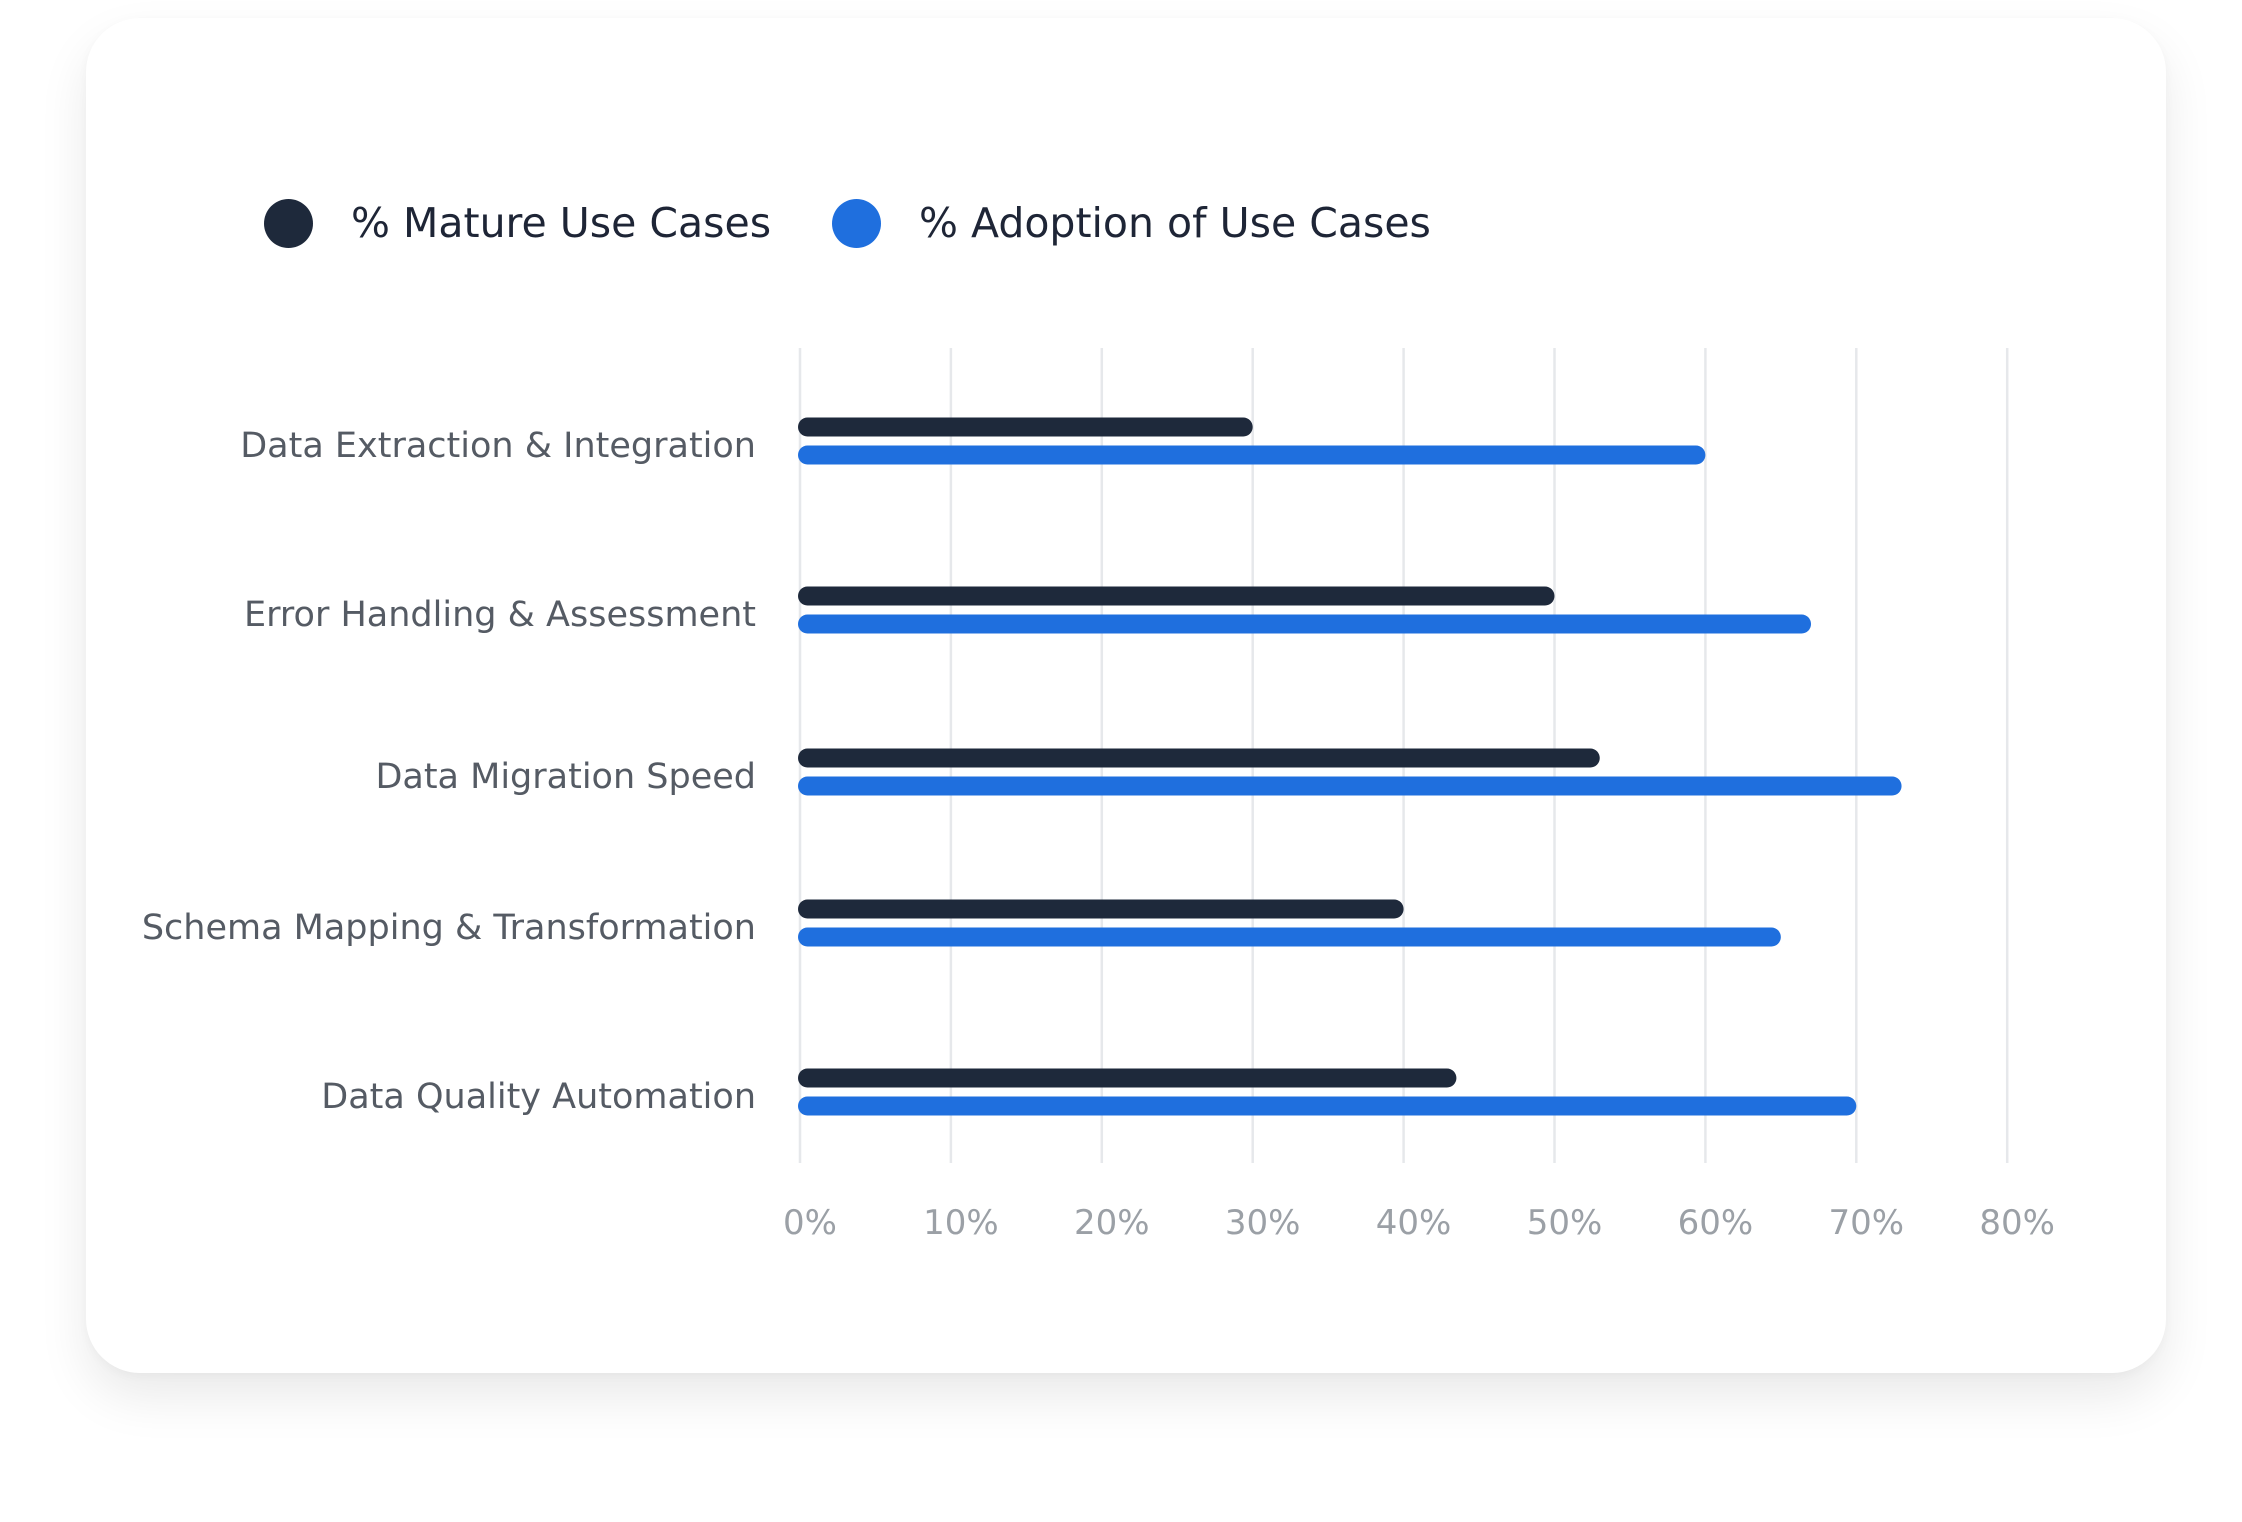  Describe the element at coordinates (498, 446) in the screenshot. I see `category-label: Data Extraction & Integration` at that location.